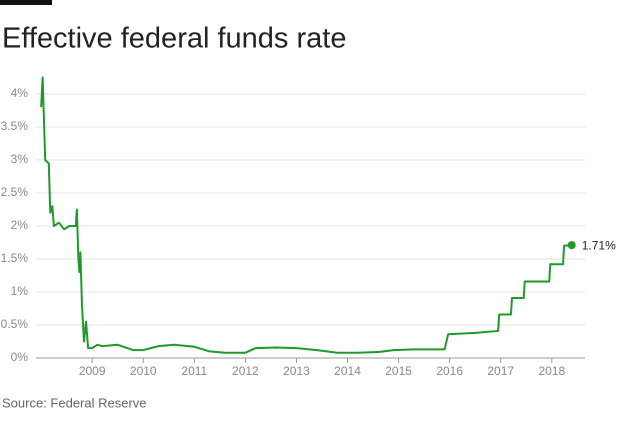 The width and height of the screenshot is (620, 430). I want to click on y-tick-label: 0%, so click(20, 357).